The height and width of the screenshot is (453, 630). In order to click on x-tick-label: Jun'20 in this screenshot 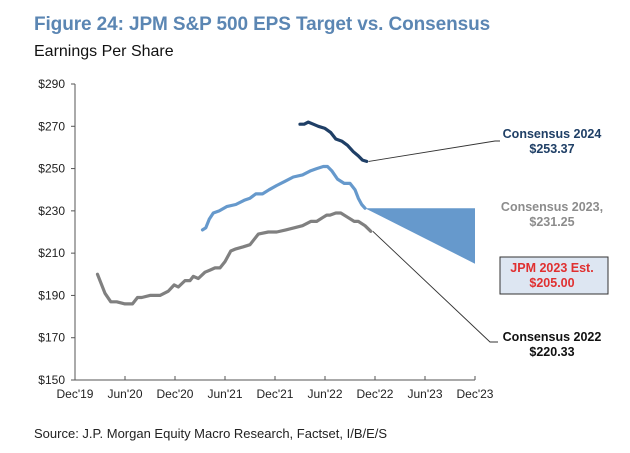, I will do `click(125, 394)`.